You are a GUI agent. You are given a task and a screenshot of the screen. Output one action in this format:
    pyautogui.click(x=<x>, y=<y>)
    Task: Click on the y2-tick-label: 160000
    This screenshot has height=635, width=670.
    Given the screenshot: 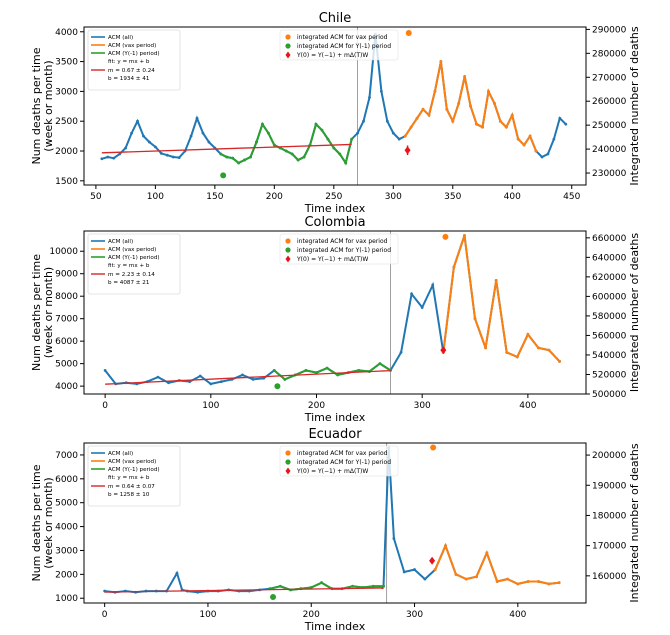 What is the action you would take?
    pyautogui.click(x=609, y=577)
    